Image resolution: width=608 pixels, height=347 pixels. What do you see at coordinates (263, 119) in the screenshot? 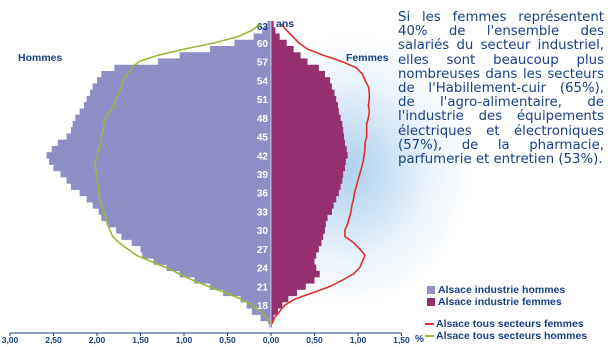
I see `age-tick-48: 48` at bounding box center [263, 119].